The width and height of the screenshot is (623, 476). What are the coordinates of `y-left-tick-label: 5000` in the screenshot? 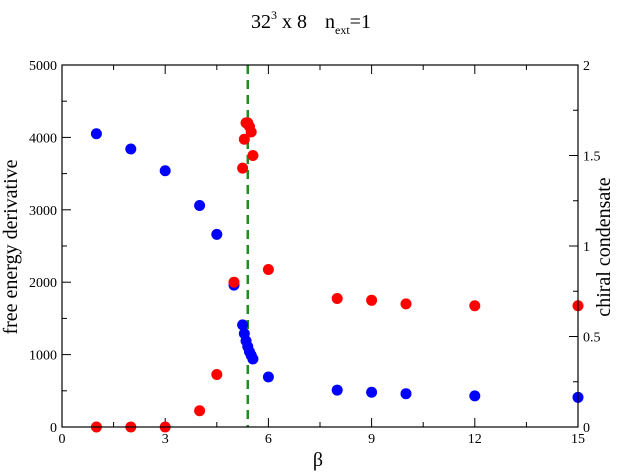 It's located at (43, 66).